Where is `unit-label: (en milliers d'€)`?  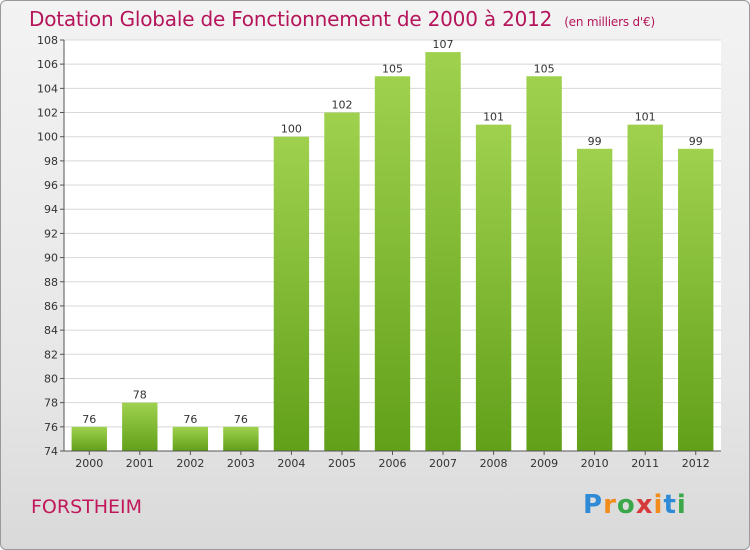
unit-label: (en milliers d'€) is located at coordinates (609, 22).